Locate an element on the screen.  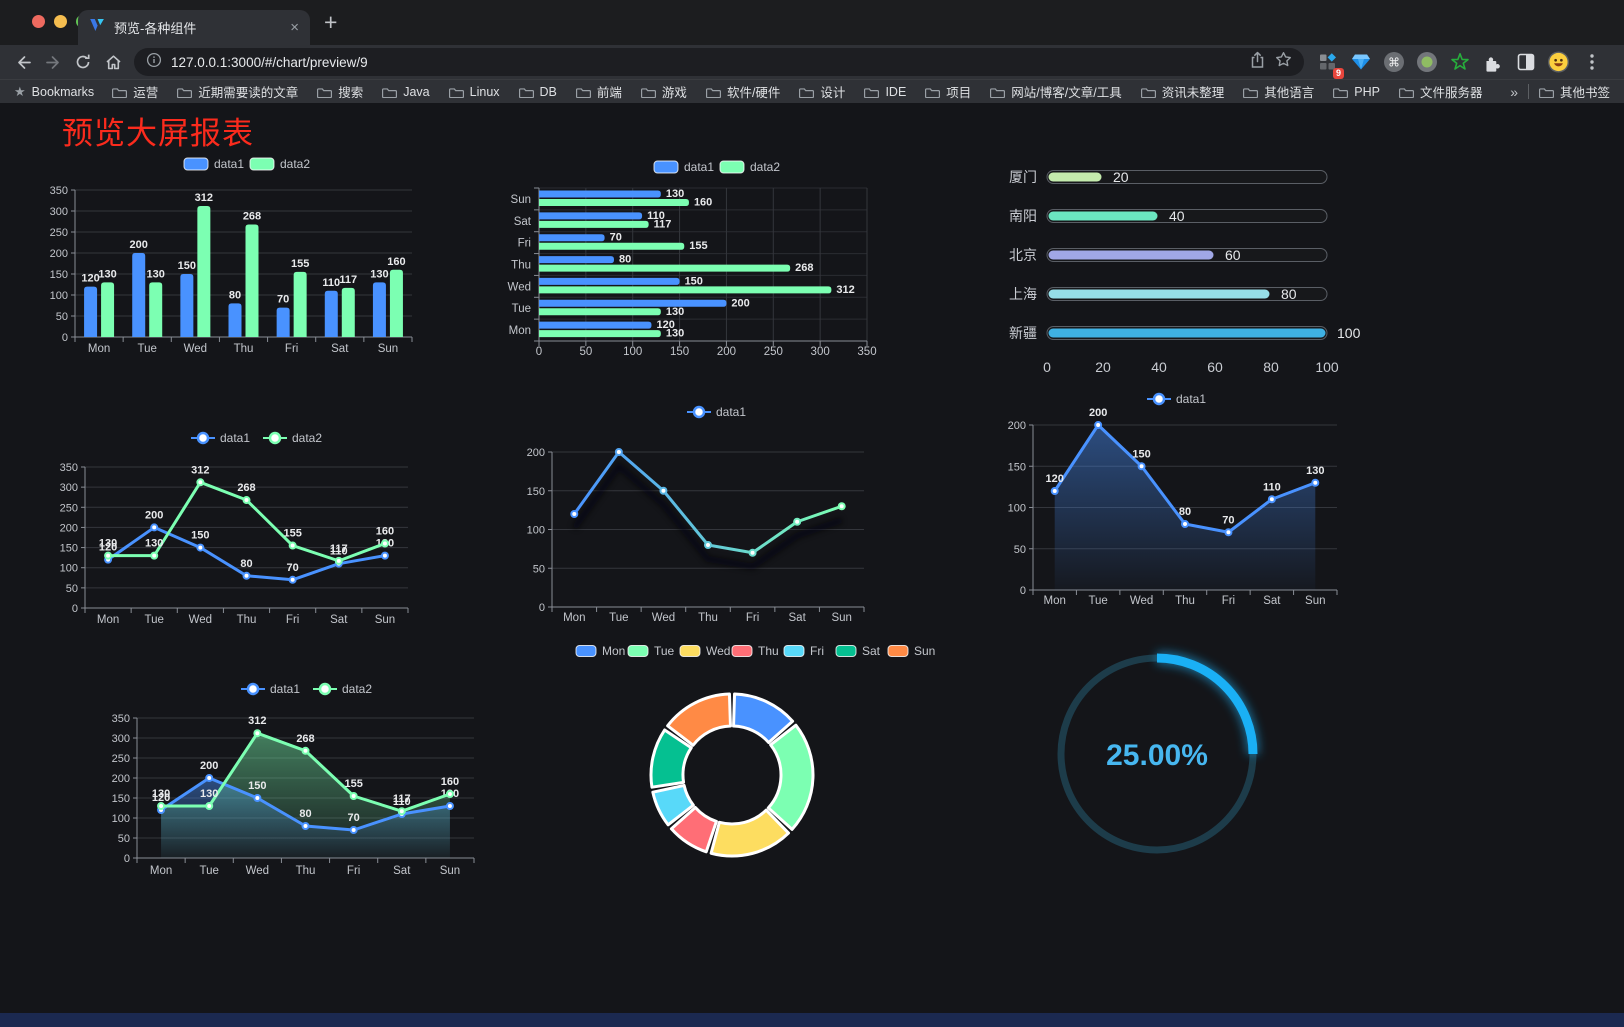
chart-canvas: 25.00% is located at coordinates (1158, 753).